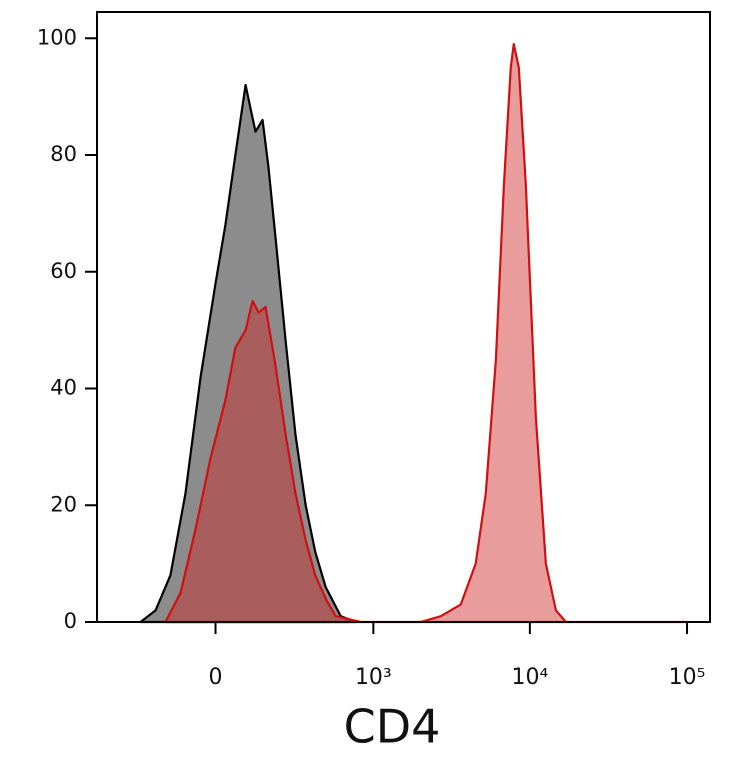  I want to click on y-tick-label: 20, so click(63, 504).